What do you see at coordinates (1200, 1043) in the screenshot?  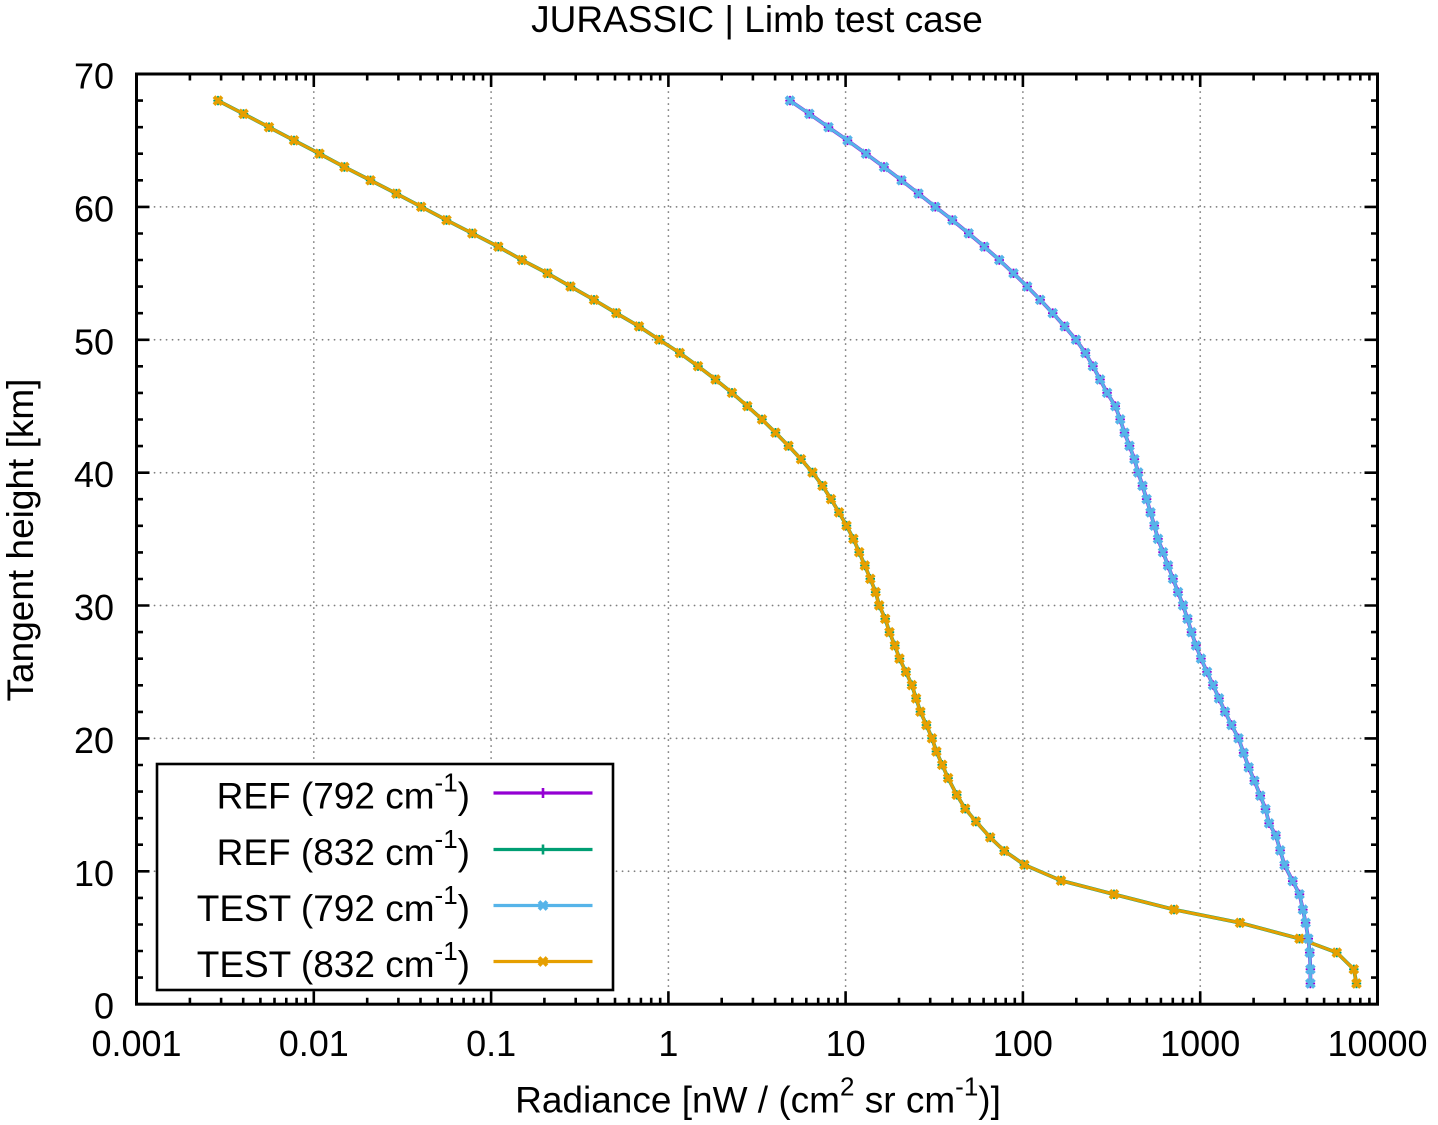 I see `svg-text: 1000` at bounding box center [1200, 1043].